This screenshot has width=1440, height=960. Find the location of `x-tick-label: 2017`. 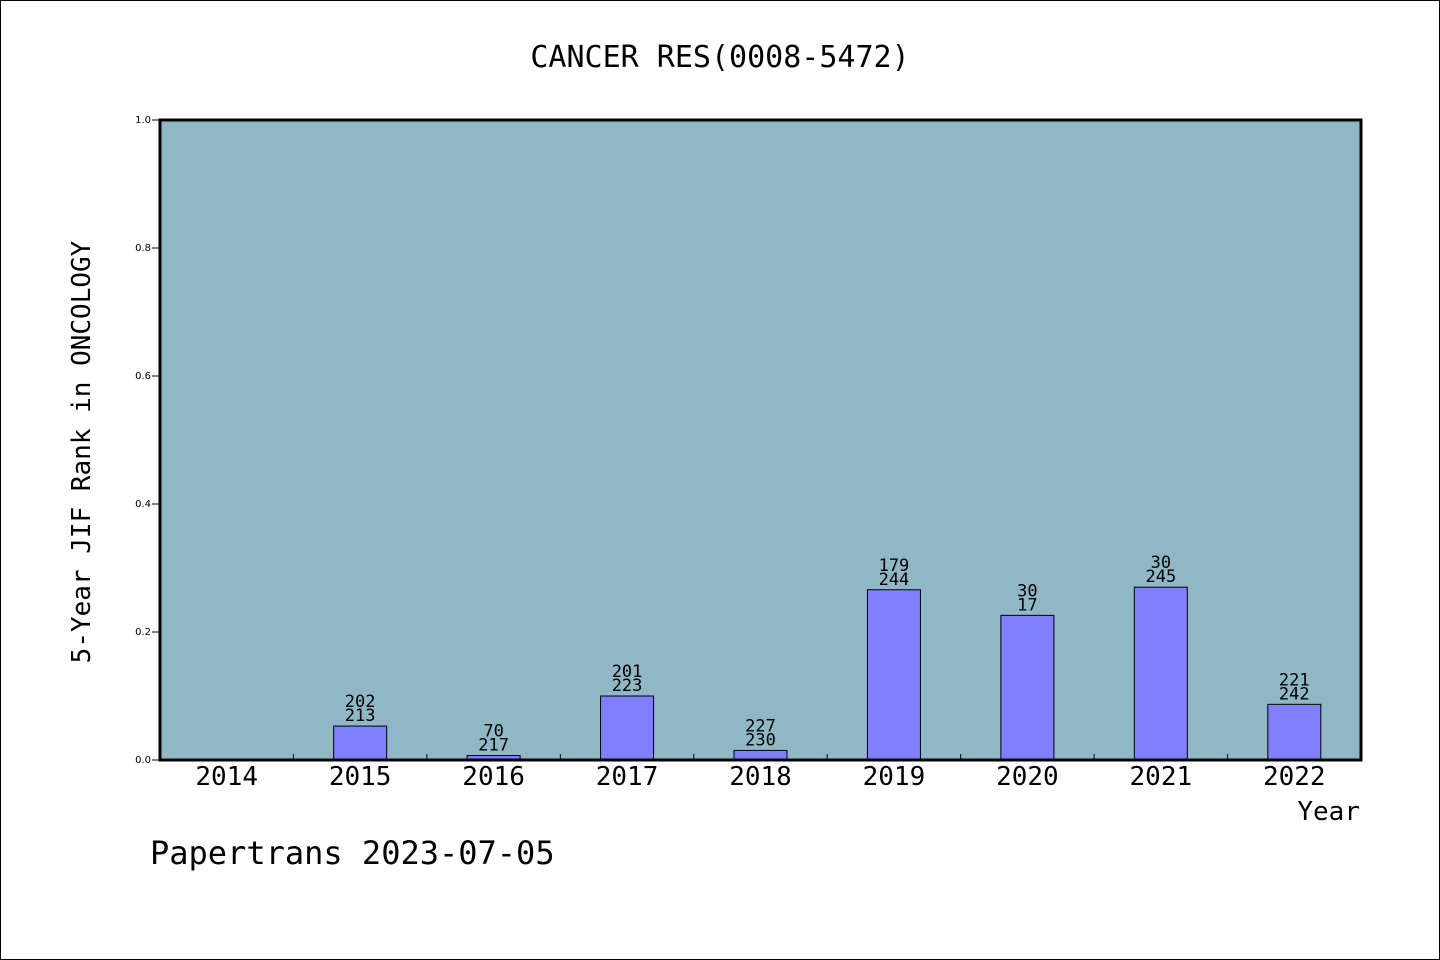

x-tick-label: 2017 is located at coordinates (627, 777).